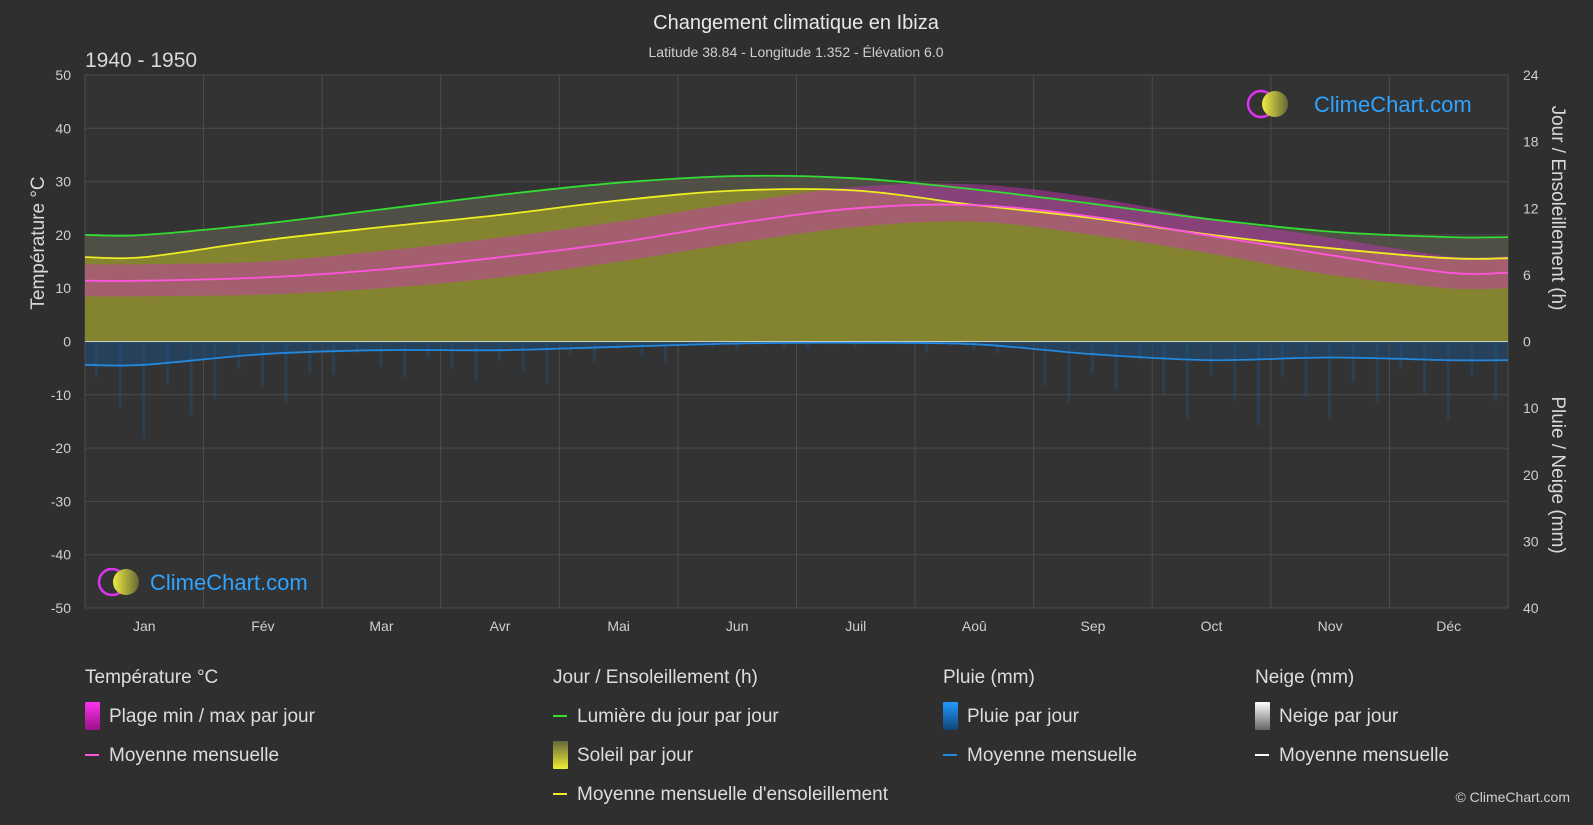 The height and width of the screenshot is (825, 1593). What do you see at coordinates (1448, 626) in the screenshot?
I see `month-tick-label: Déc` at bounding box center [1448, 626].